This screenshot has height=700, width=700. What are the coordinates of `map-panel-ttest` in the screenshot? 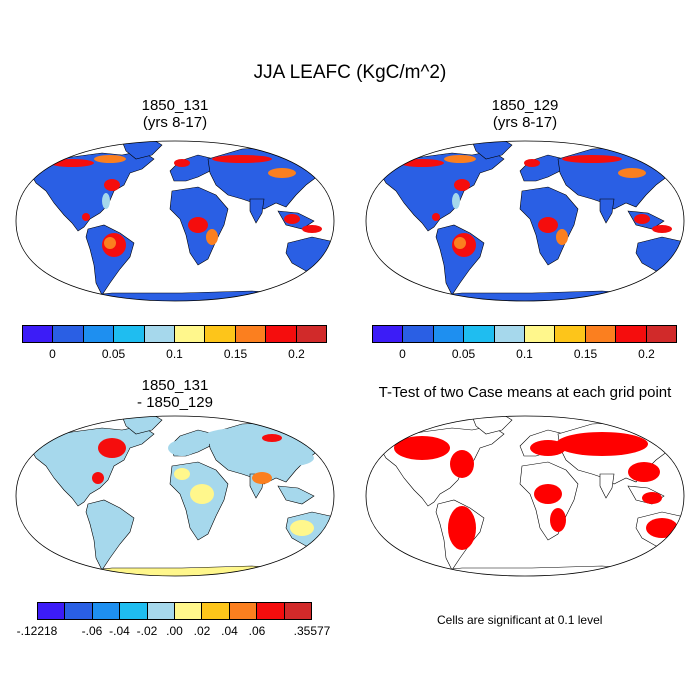 It's located at (525, 496).